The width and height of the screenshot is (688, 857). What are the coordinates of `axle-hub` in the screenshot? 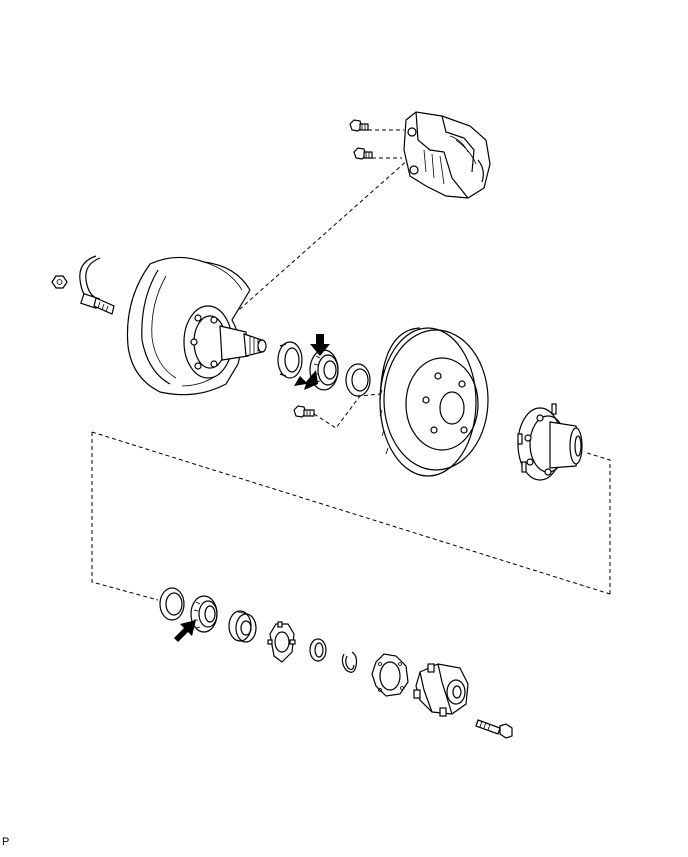 It's located at (550, 442).